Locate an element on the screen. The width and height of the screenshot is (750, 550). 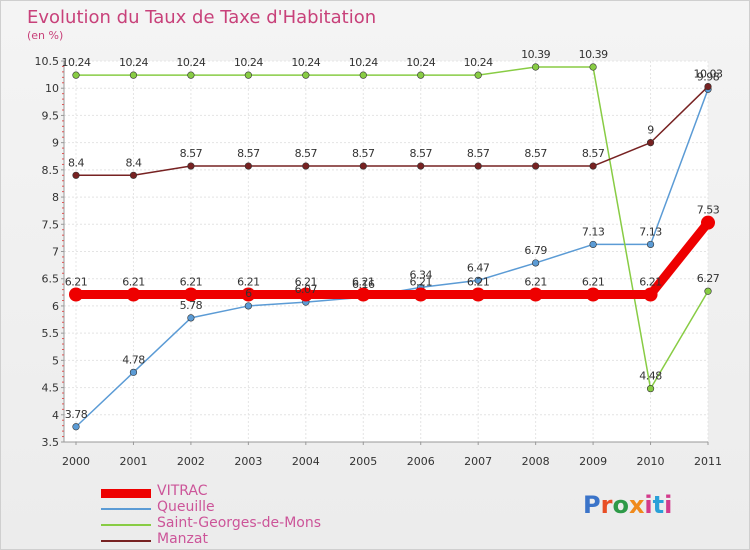
y-tick-label: 3.5 is located at coordinates (51, 442).